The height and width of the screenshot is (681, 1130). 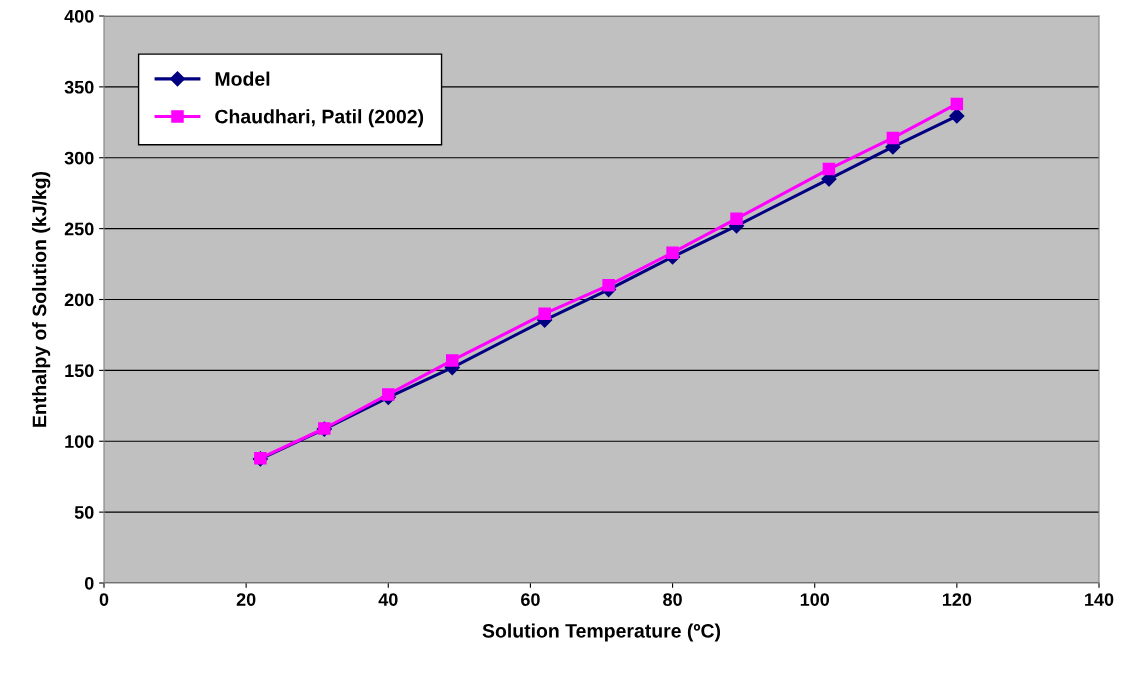 What do you see at coordinates (242, 78) in the screenshot?
I see `legend-label: Model` at bounding box center [242, 78].